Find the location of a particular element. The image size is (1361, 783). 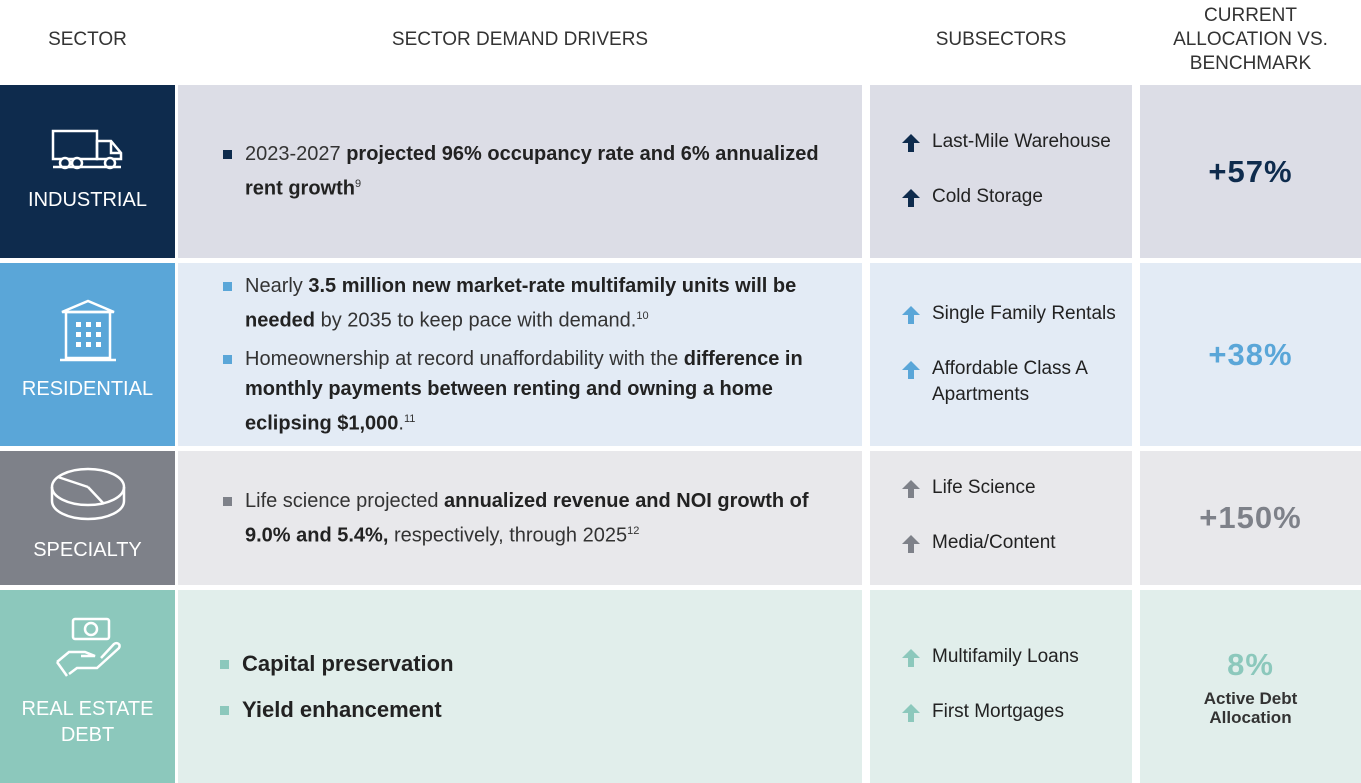

column-header: SECTOR is located at coordinates (87, 39).